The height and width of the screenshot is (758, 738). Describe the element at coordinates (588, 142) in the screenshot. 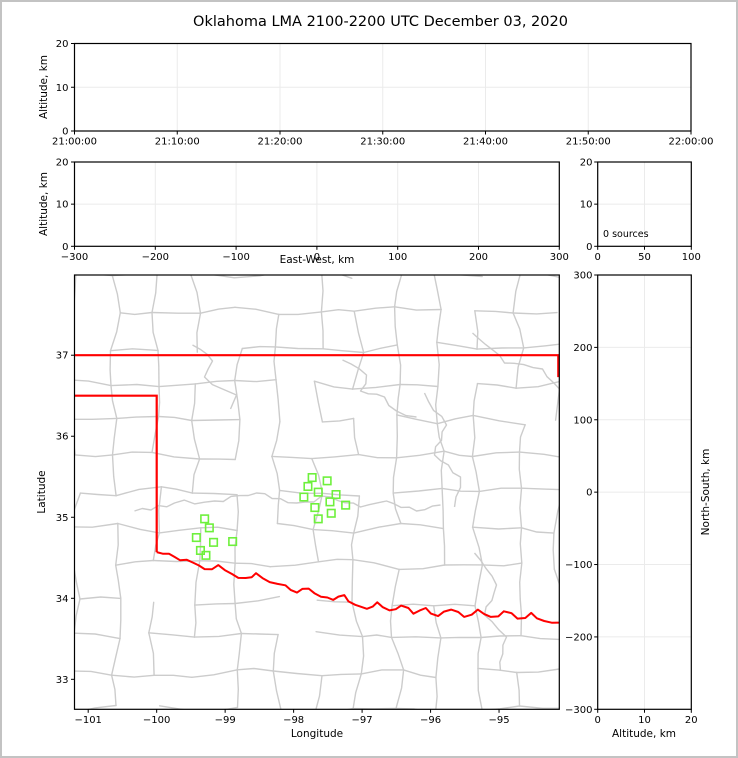

I see `svg-text: 21:50:00` at that location.